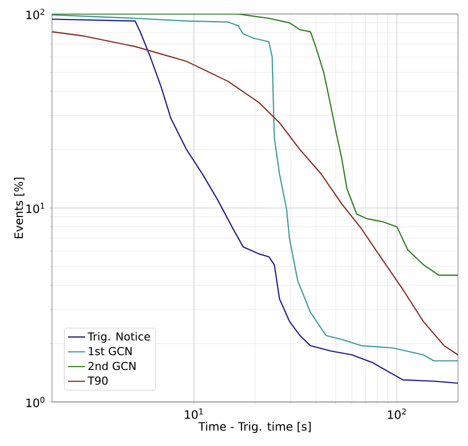 This screenshot has width=468, height=446. I want to click on x-axis-title: Time - Trig. time [s], so click(254, 427).